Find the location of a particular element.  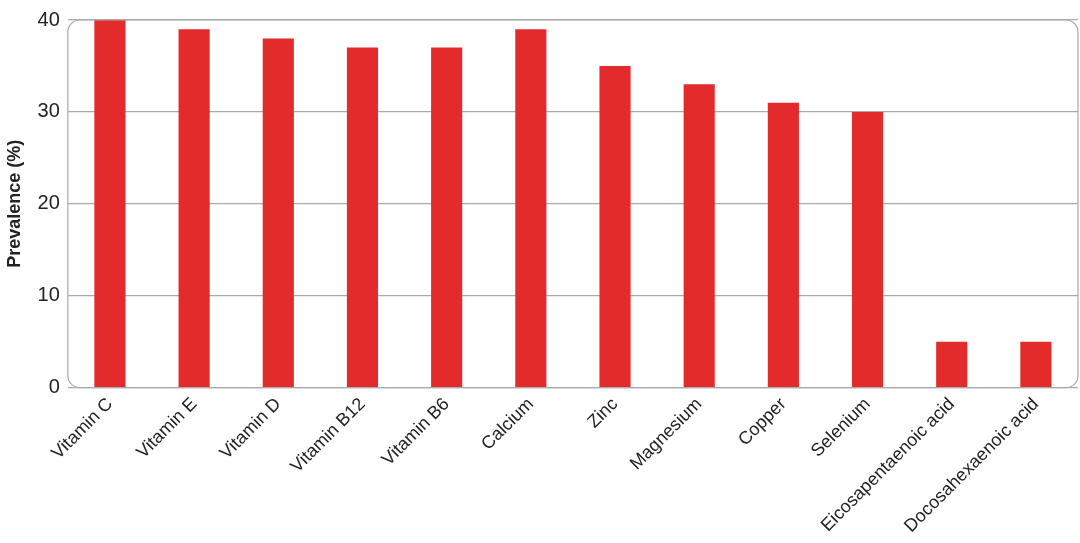

y-tick-label: 20 is located at coordinates (48, 202).